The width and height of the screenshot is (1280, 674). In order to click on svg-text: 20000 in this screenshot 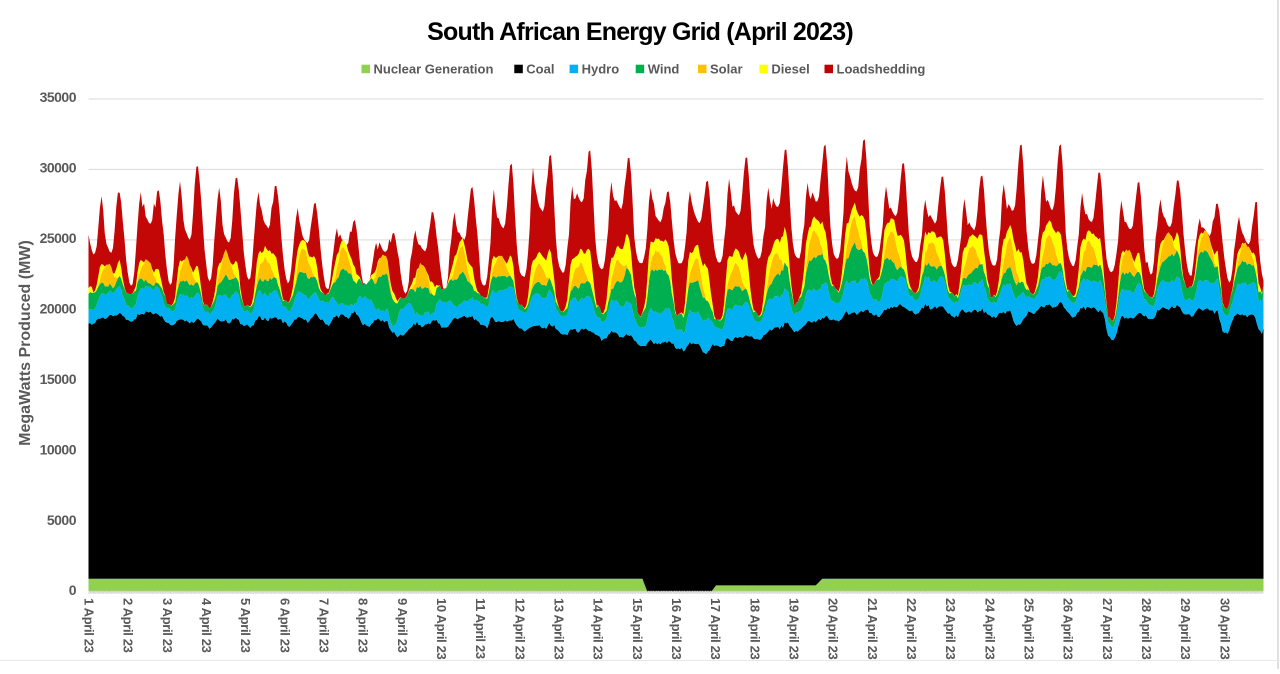, I will do `click(58, 309)`.